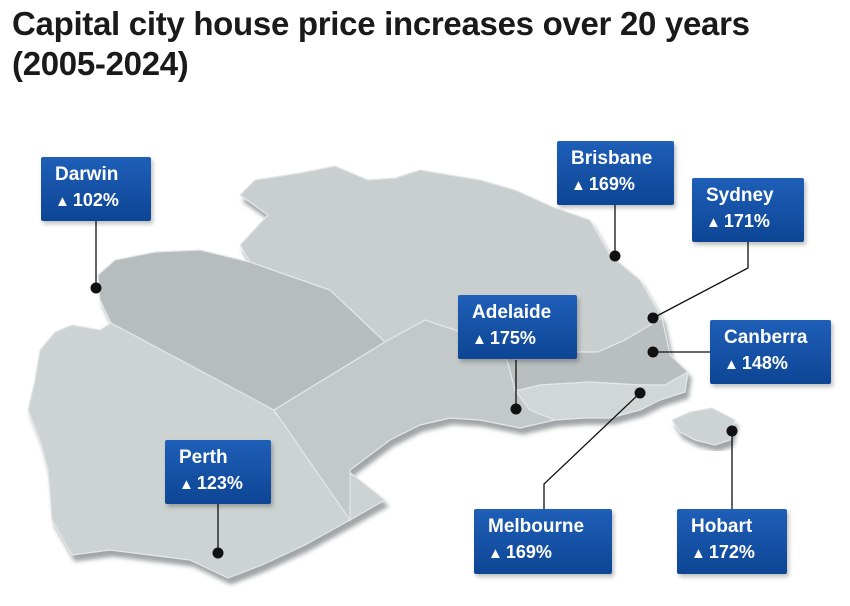  What do you see at coordinates (218, 553) in the screenshot?
I see `perth-marker` at bounding box center [218, 553].